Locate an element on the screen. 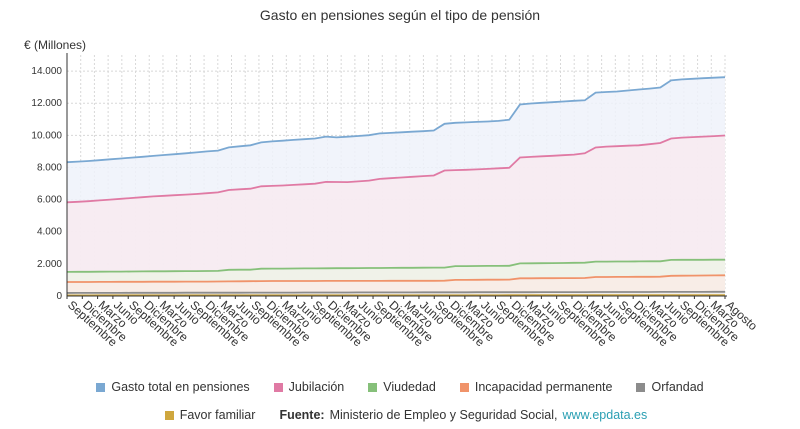 This screenshot has height=429, width=800. legend-item: Jubilación is located at coordinates (309, 387).